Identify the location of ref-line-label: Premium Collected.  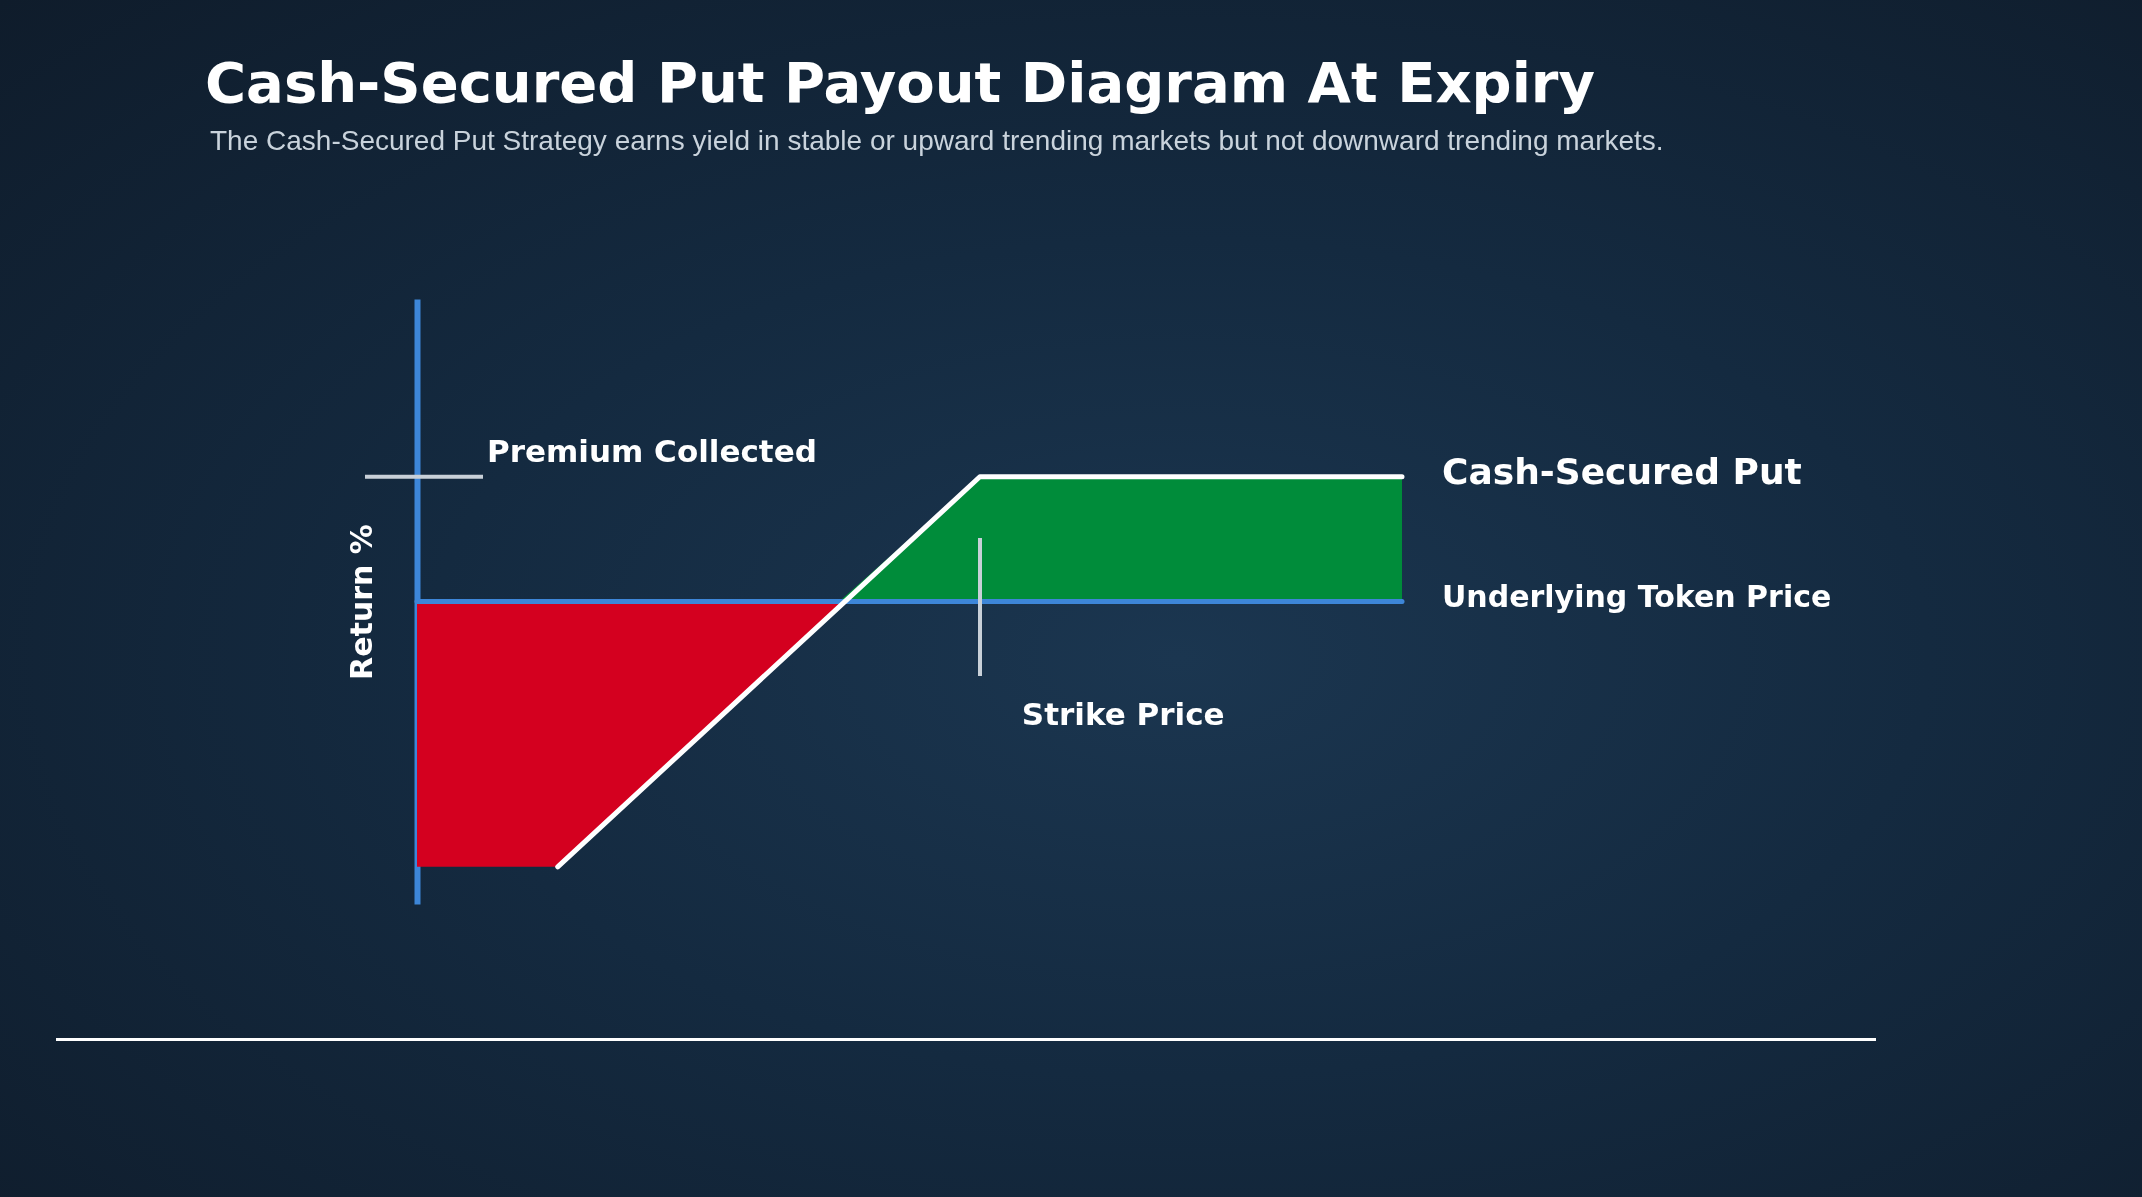
(652, 450).